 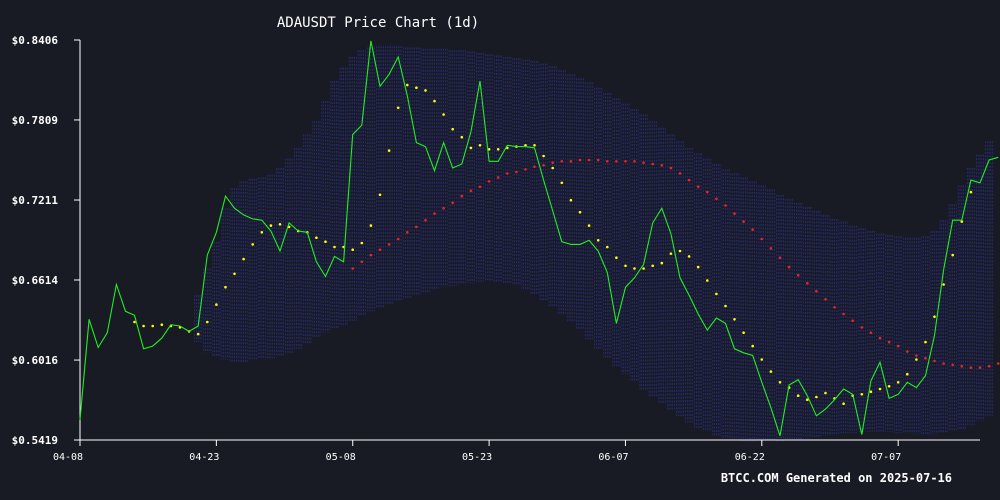 What do you see at coordinates (613, 457) in the screenshot?
I see `x-tick-label: 06-07` at bounding box center [613, 457].